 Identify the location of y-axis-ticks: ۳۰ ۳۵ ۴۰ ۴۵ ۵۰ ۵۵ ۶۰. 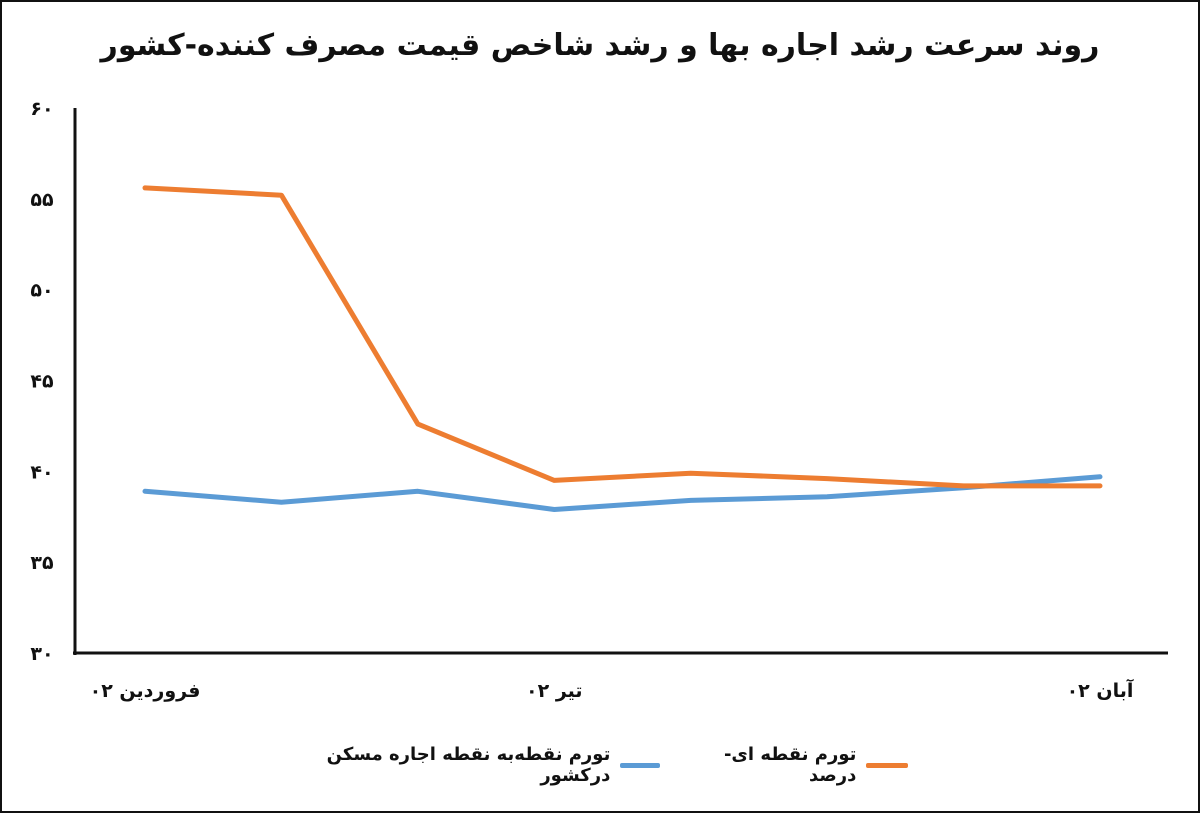
(42, 381).